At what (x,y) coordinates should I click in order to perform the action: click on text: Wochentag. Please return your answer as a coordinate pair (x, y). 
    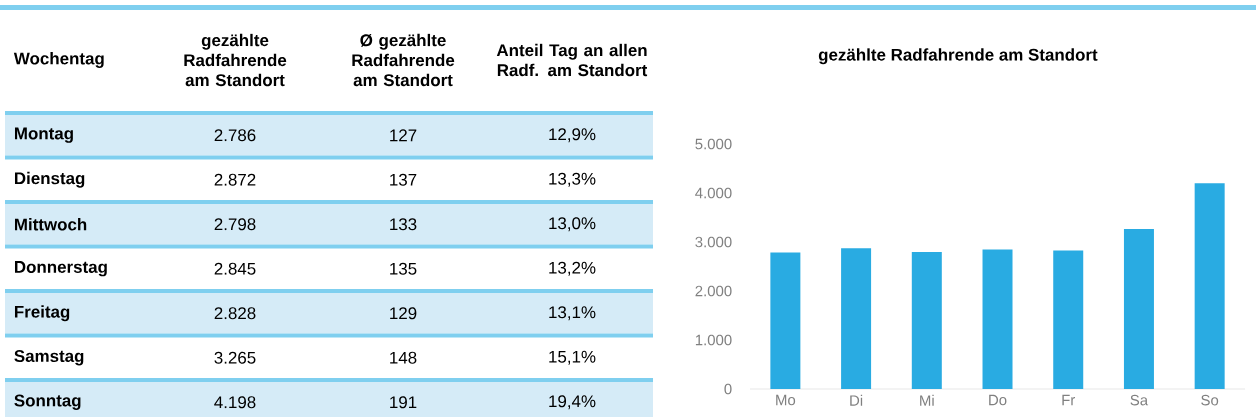
    Looking at the image, I should click on (58, 60).